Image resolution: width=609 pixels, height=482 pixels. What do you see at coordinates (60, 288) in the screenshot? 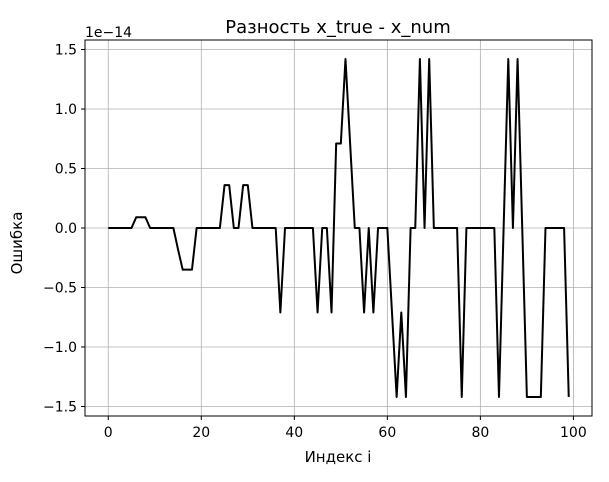
I see `y-tick-label: −0.5` at bounding box center [60, 288].